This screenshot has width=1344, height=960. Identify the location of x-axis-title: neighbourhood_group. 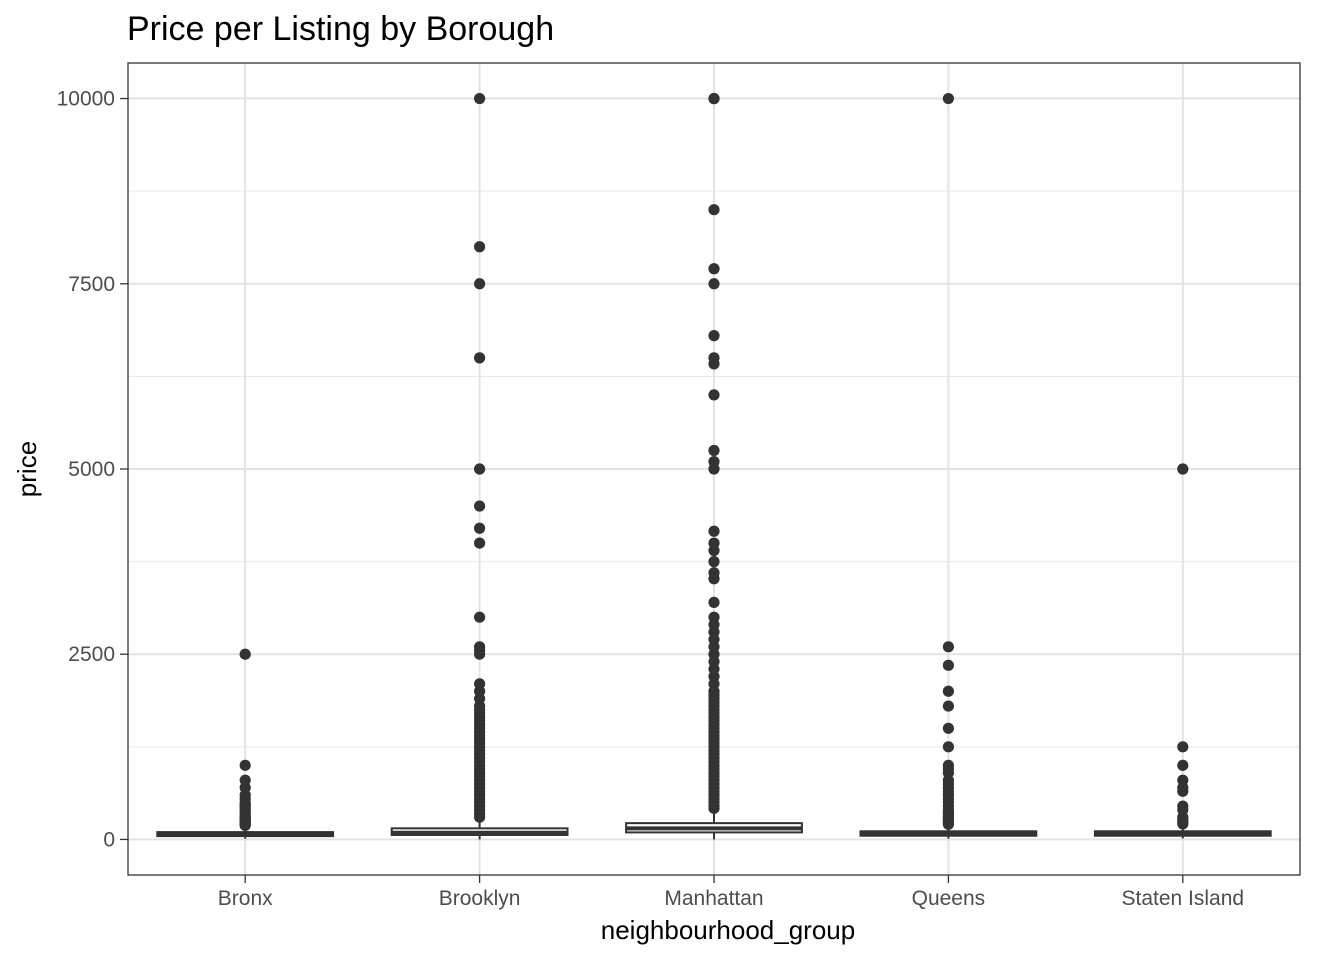
(728, 930).